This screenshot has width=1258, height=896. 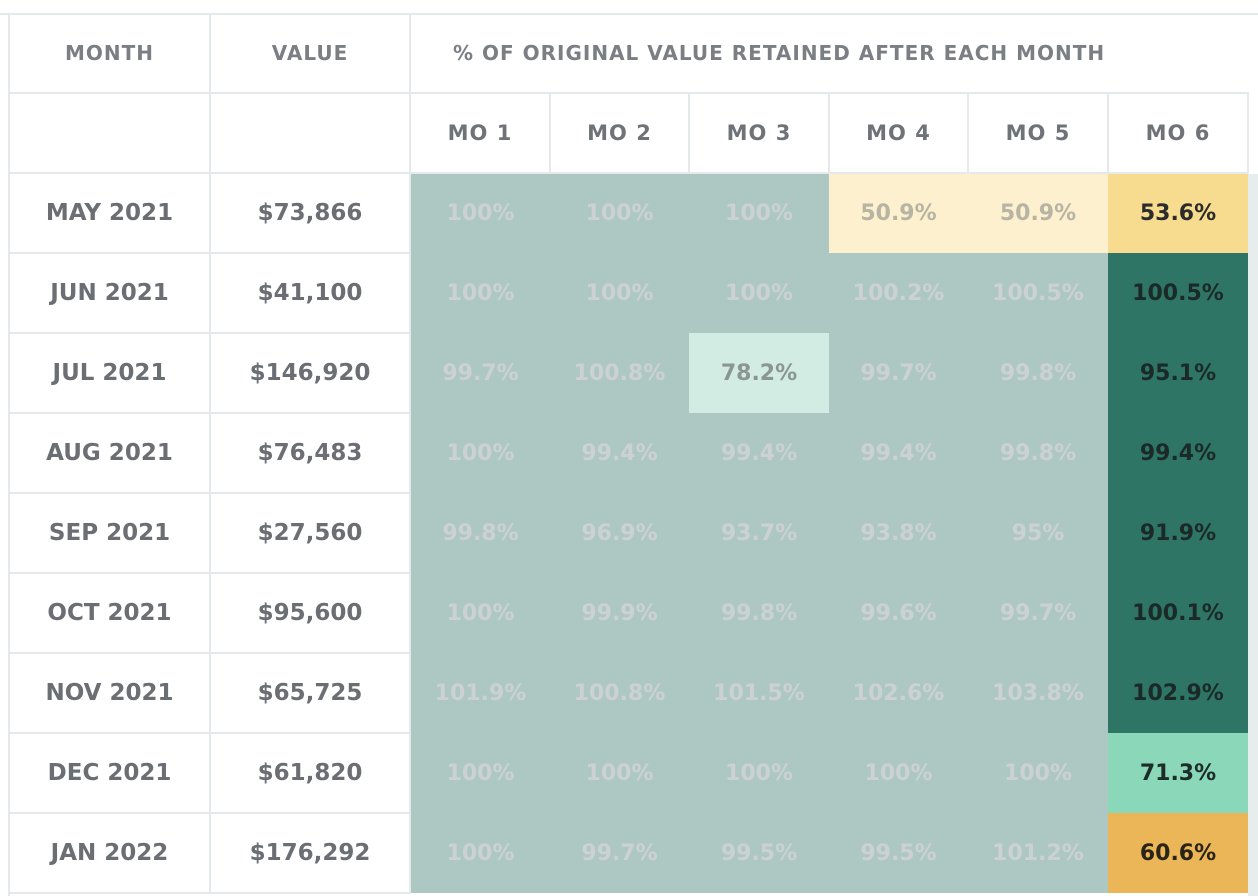 What do you see at coordinates (310, 533) in the screenshot?
I see `row-value: $27,560` at bounding box center [310, 533].